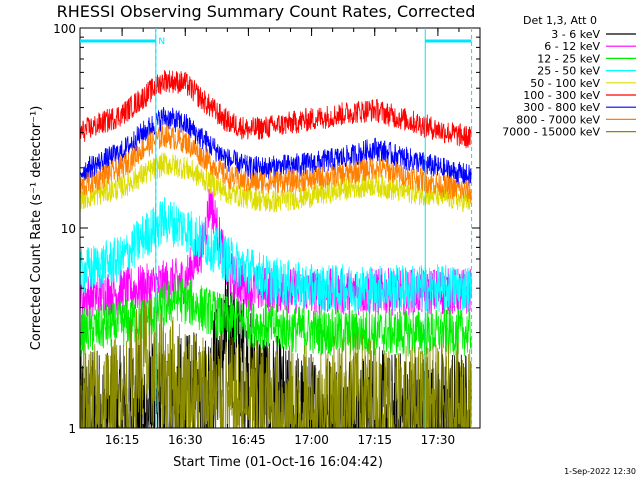 Image resolution: width=640 pixels, height=480 pixels. Describe the element at coordinates (572, 46) in the screenshot. I see `legend-label-1: 6 - 12 keV` at that location.